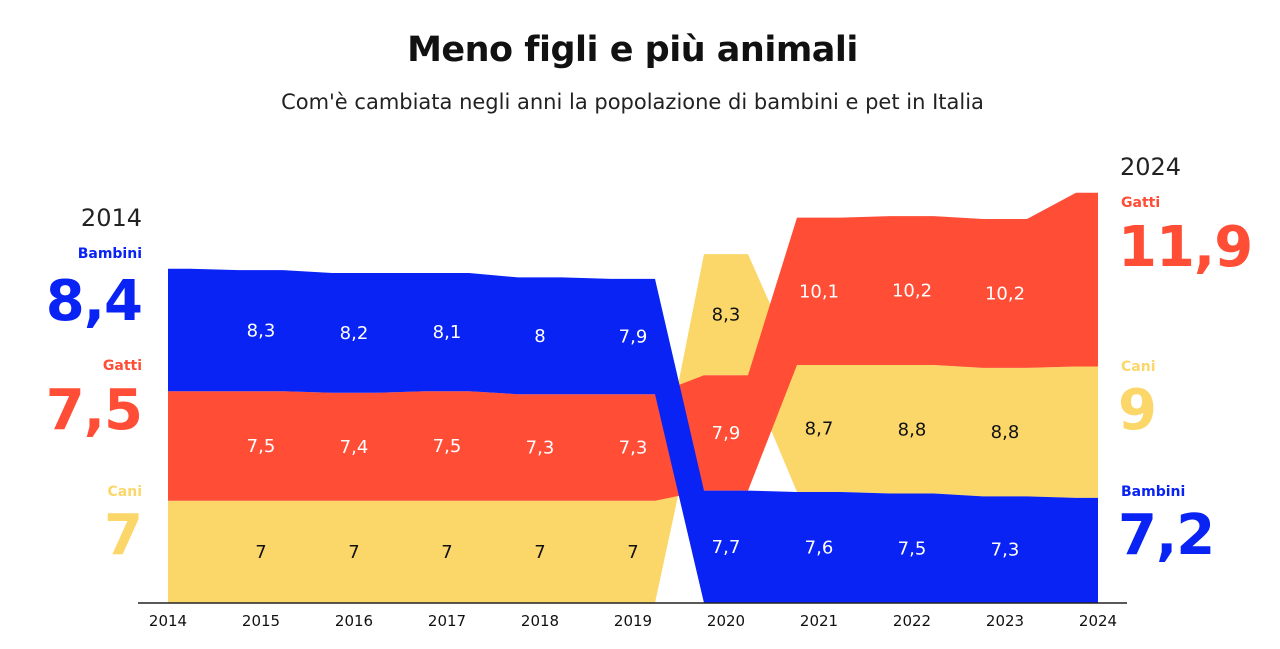  Describe the element at coordinates (447, 621) in the screenshot. I see `x-tick-2017: 2017` at that location.